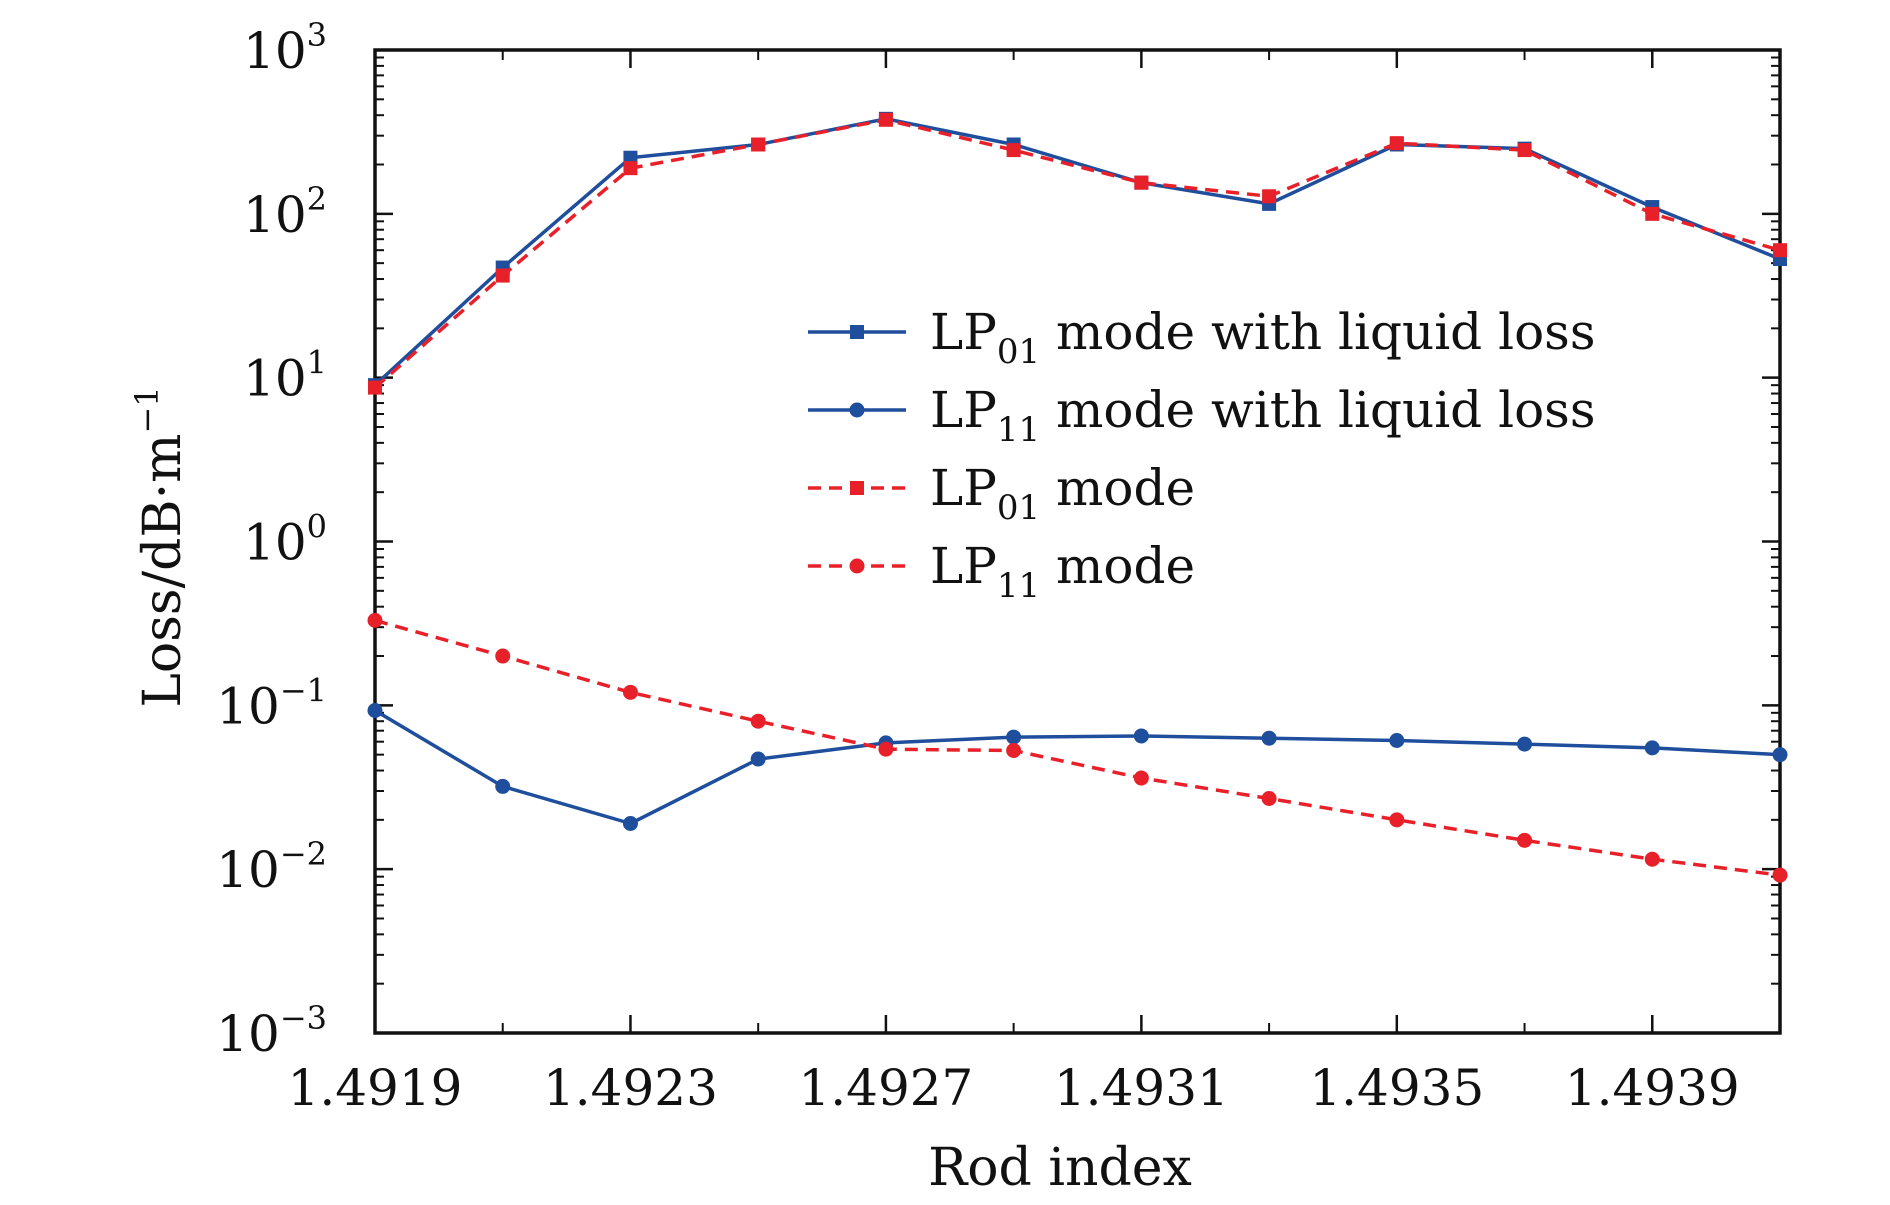  I want to click on legend-entry-3: LP01 mode, so click(1001, 493).